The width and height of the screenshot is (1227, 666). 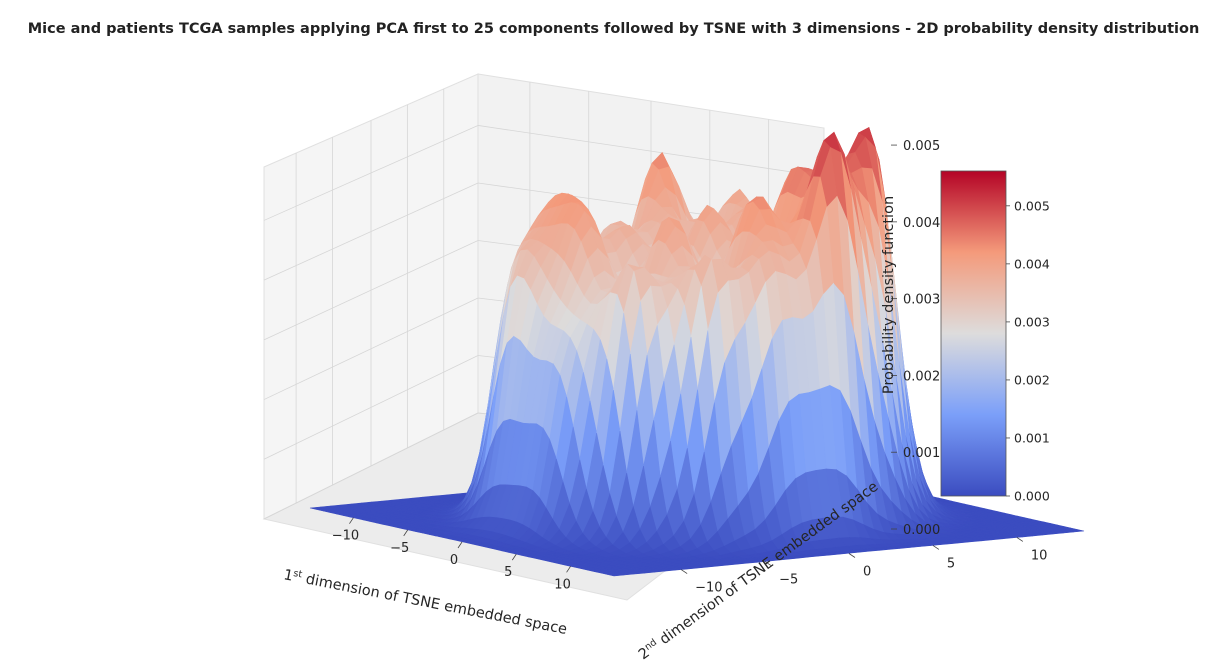 I want to click on y-tick-label: 5, so click(x=951, y=563).